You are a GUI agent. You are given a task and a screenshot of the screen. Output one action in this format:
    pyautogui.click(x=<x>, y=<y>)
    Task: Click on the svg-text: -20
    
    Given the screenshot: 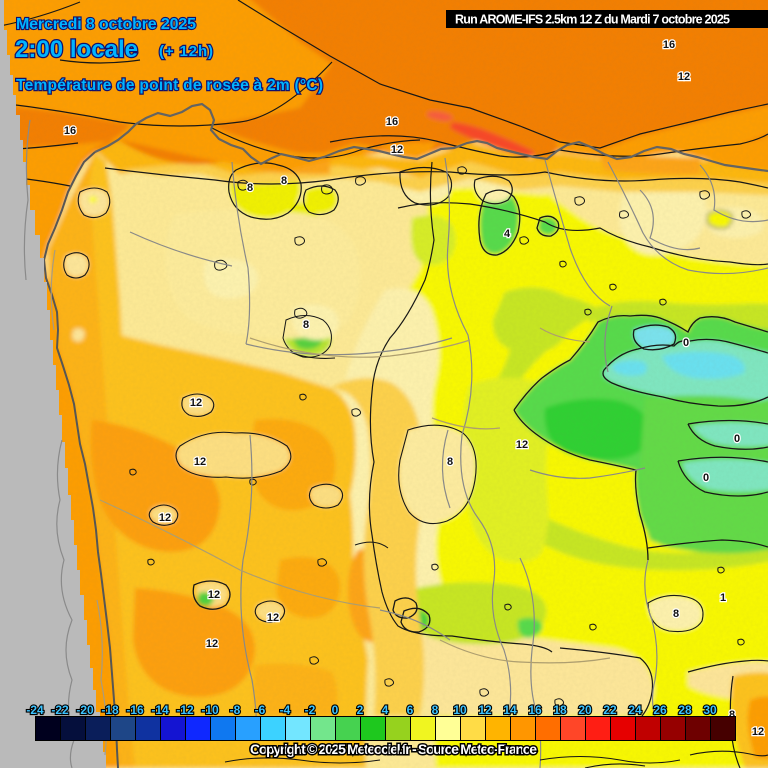 What is the action you would take?
    pyautogui.click(x=85, y=710)
    